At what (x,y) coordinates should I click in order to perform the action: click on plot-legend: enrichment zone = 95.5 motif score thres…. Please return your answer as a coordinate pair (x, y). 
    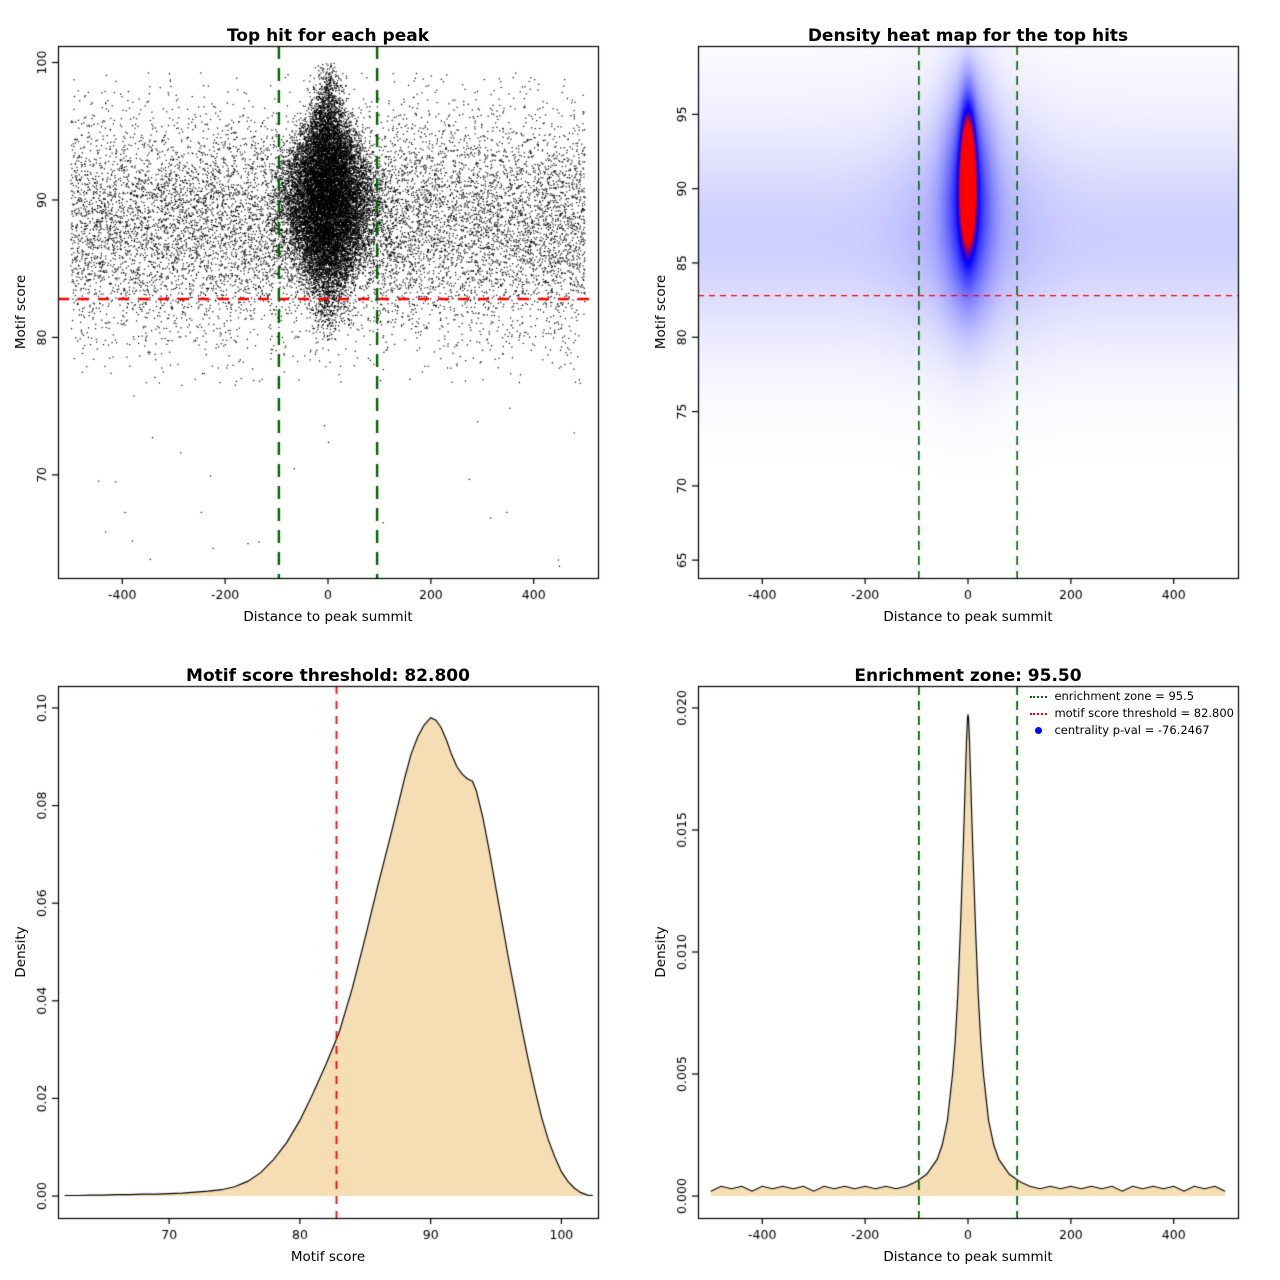
    Looking at the image, I should click on (1132, 713).